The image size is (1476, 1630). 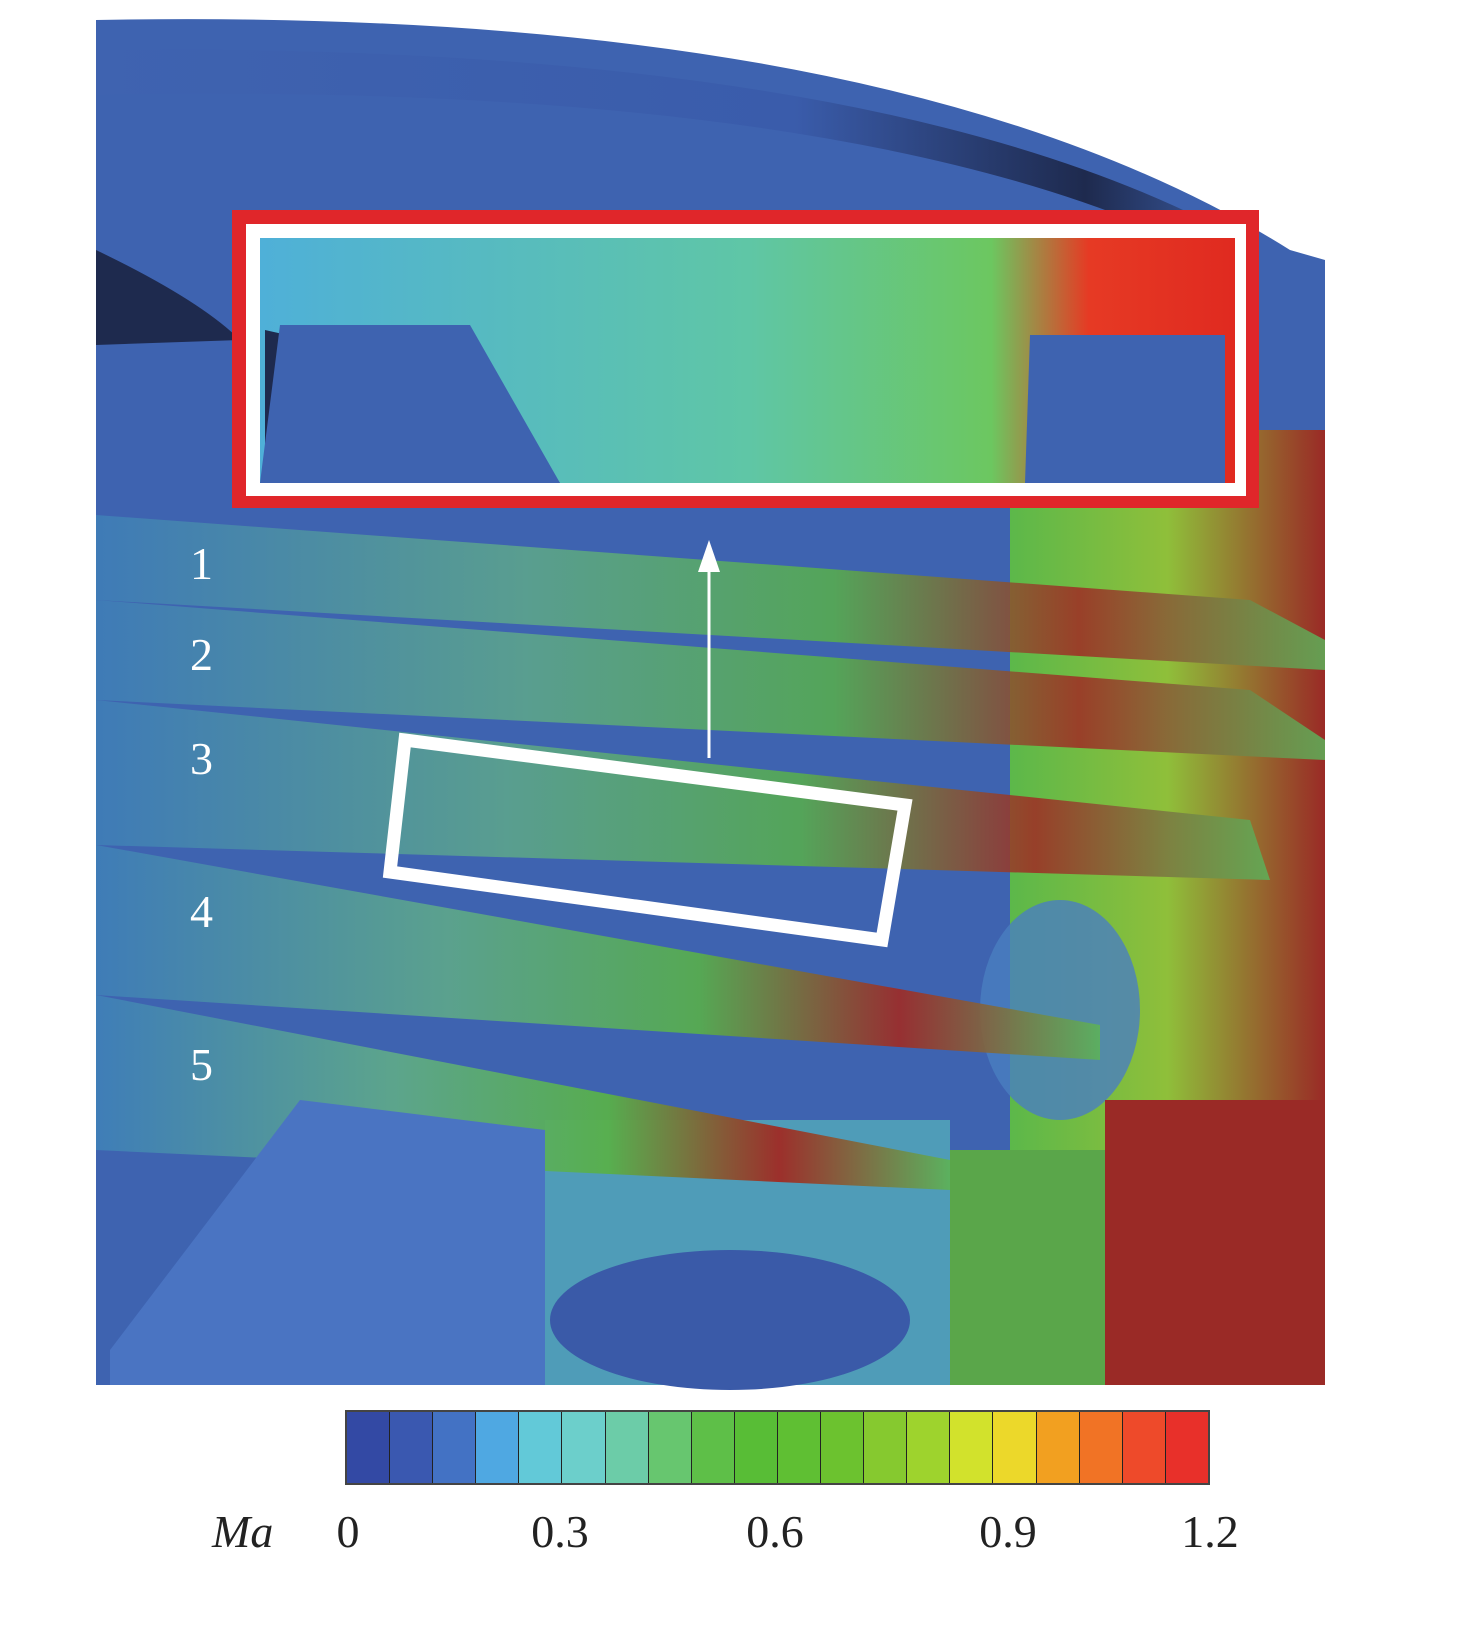 I want to click on vane-dark, so click(x=168, y=297).